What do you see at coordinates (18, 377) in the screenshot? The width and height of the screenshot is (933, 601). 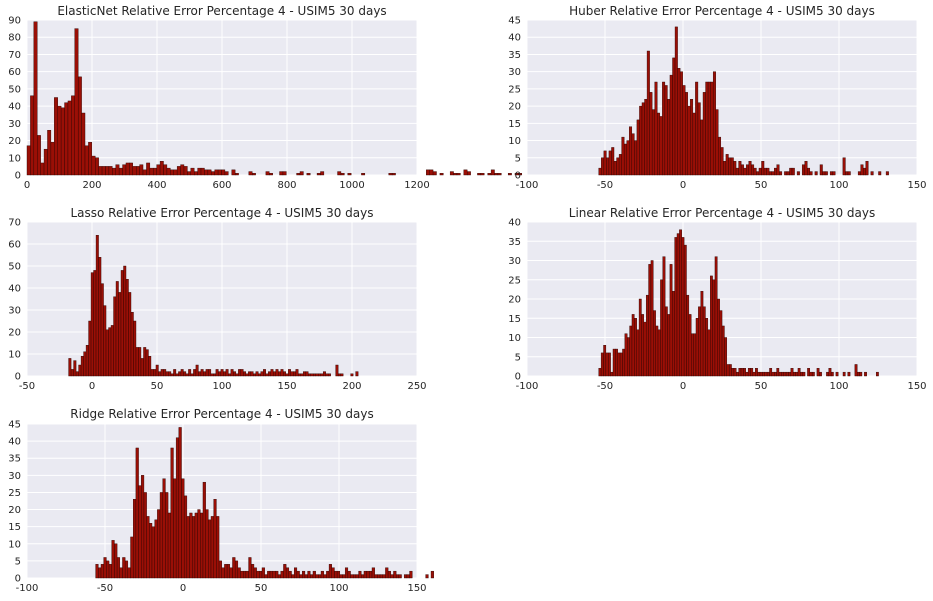 I see `y-tick-label: 0` at bounding box center [18, 377].